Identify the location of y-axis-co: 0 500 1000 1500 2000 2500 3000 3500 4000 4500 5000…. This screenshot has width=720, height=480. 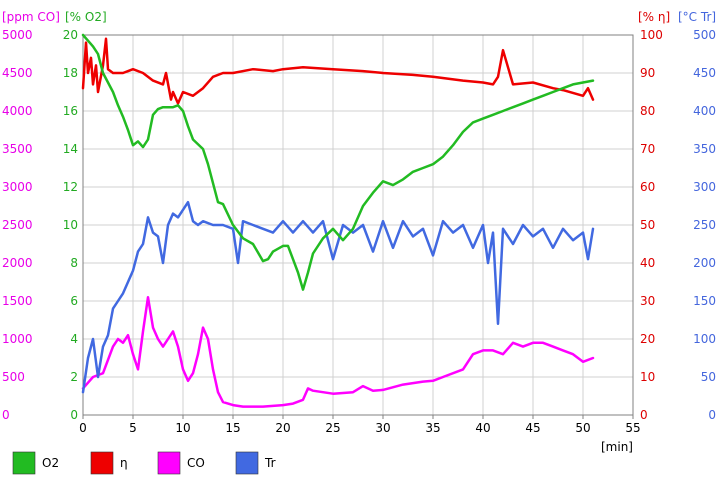
(31, 216).